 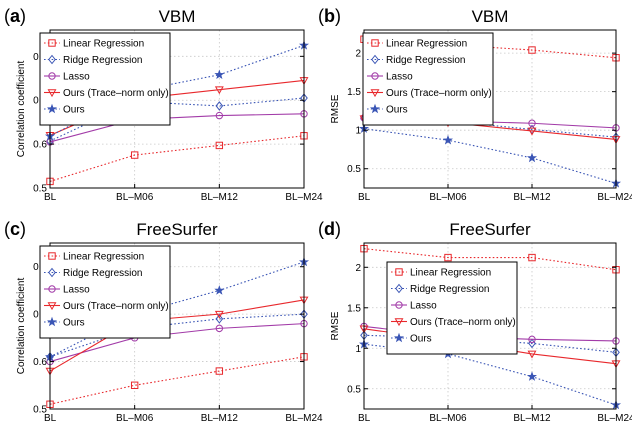 What do you see at coordinates (15, 16) in the screenshot?
I see `panel-label: (a)` at bounding box center [15, 16].